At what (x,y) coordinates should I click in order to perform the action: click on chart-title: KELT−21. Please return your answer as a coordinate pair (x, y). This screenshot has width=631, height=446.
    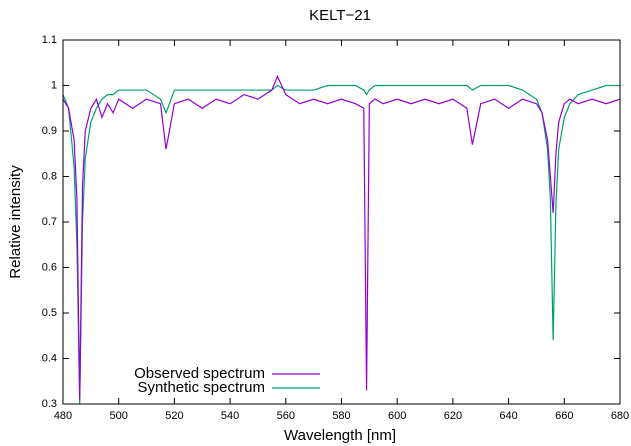
    Looking at the image, I should click on (340, 15).